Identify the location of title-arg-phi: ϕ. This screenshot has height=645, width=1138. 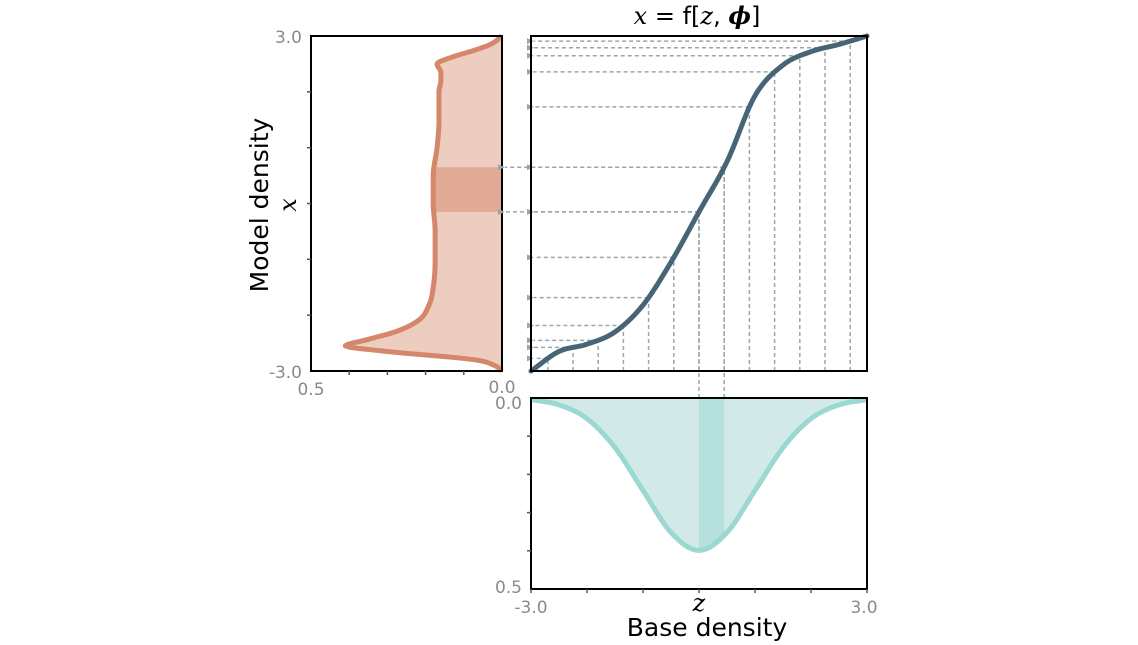
(739, 15).